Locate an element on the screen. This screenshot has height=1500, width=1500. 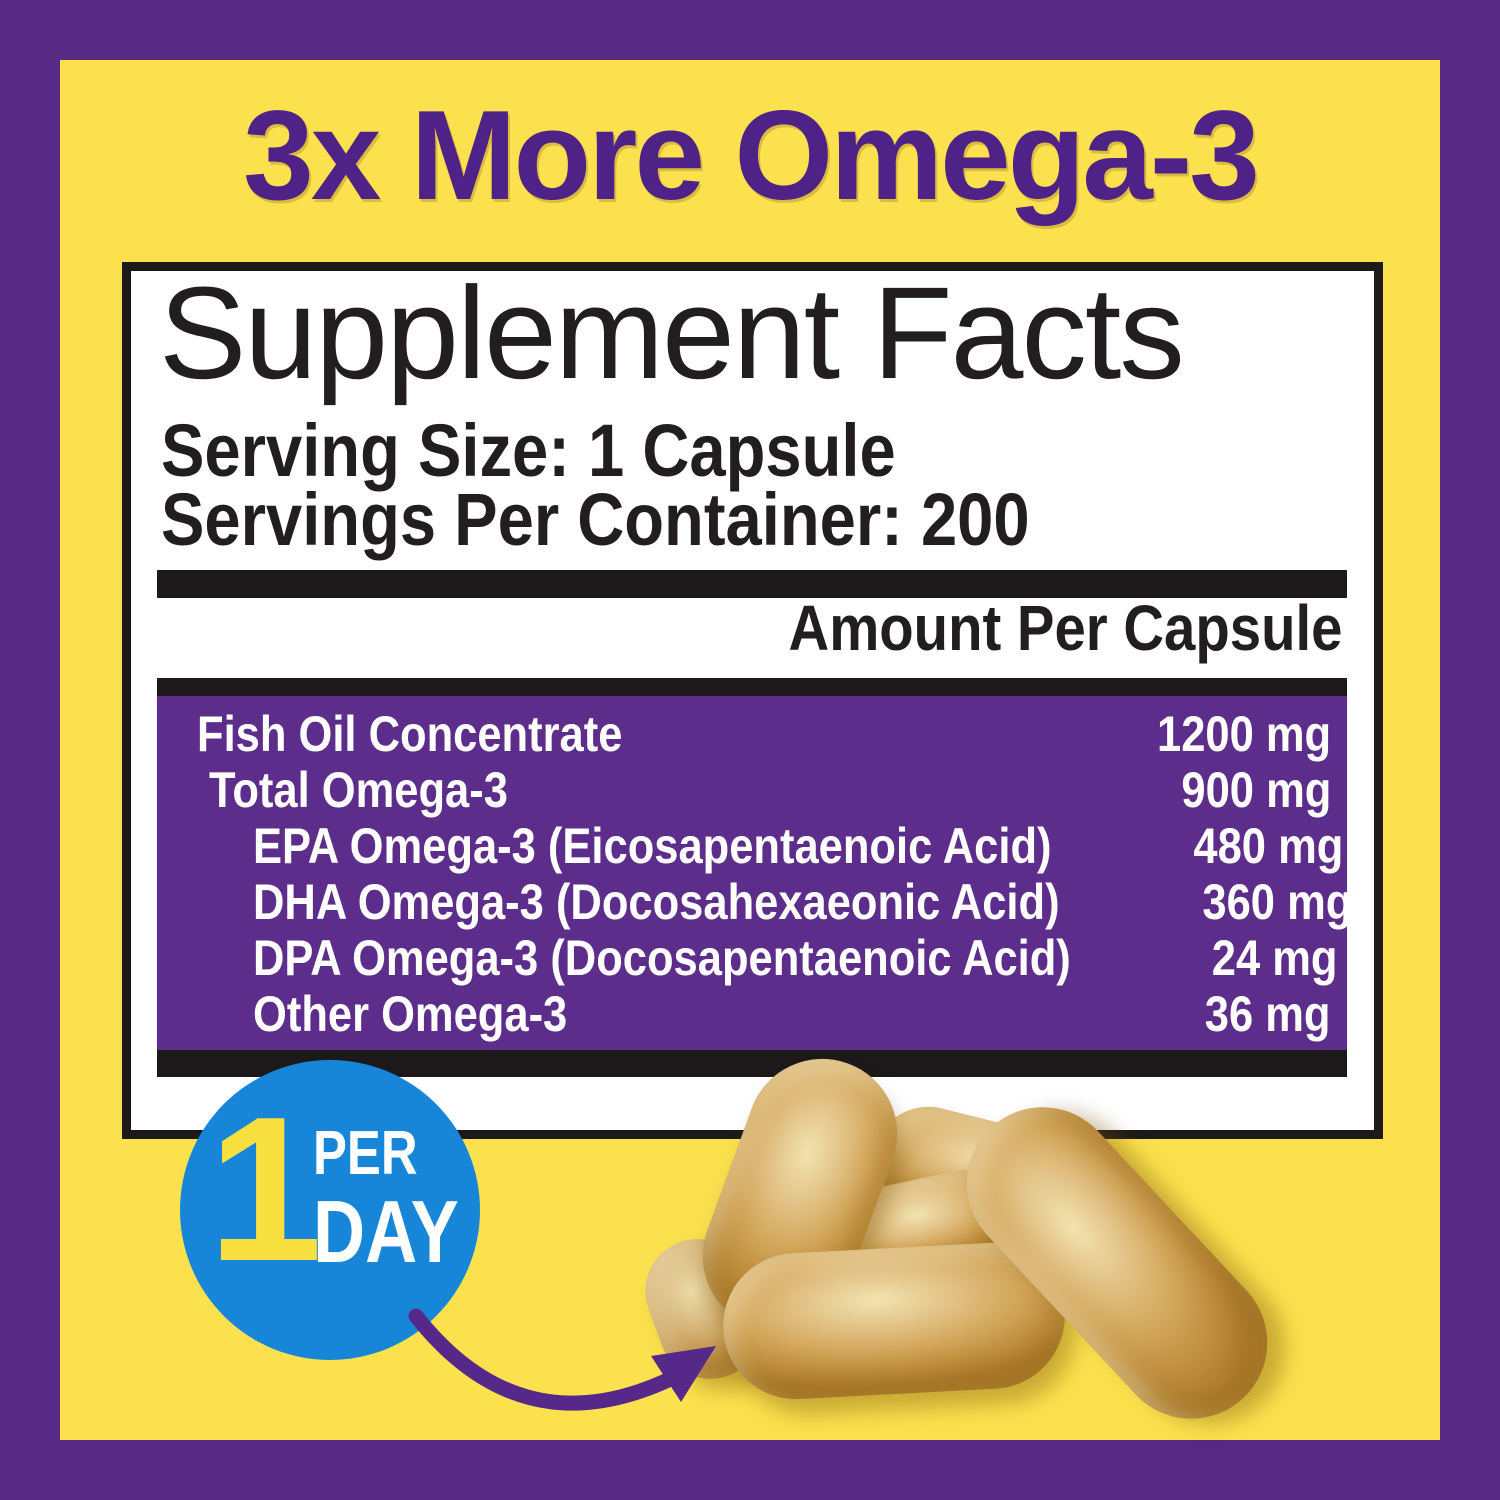
nutrient-amount: 24 mg is located at coordinates (1274, 958).